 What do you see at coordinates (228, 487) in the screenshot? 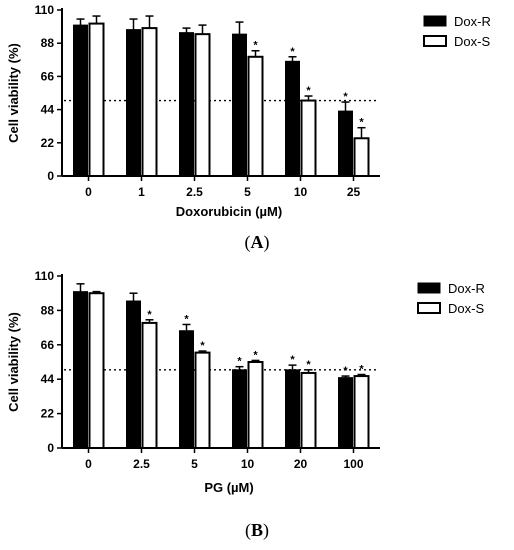
I see `x-axis-title: PG (µM)` at bounding box center [228, 487].